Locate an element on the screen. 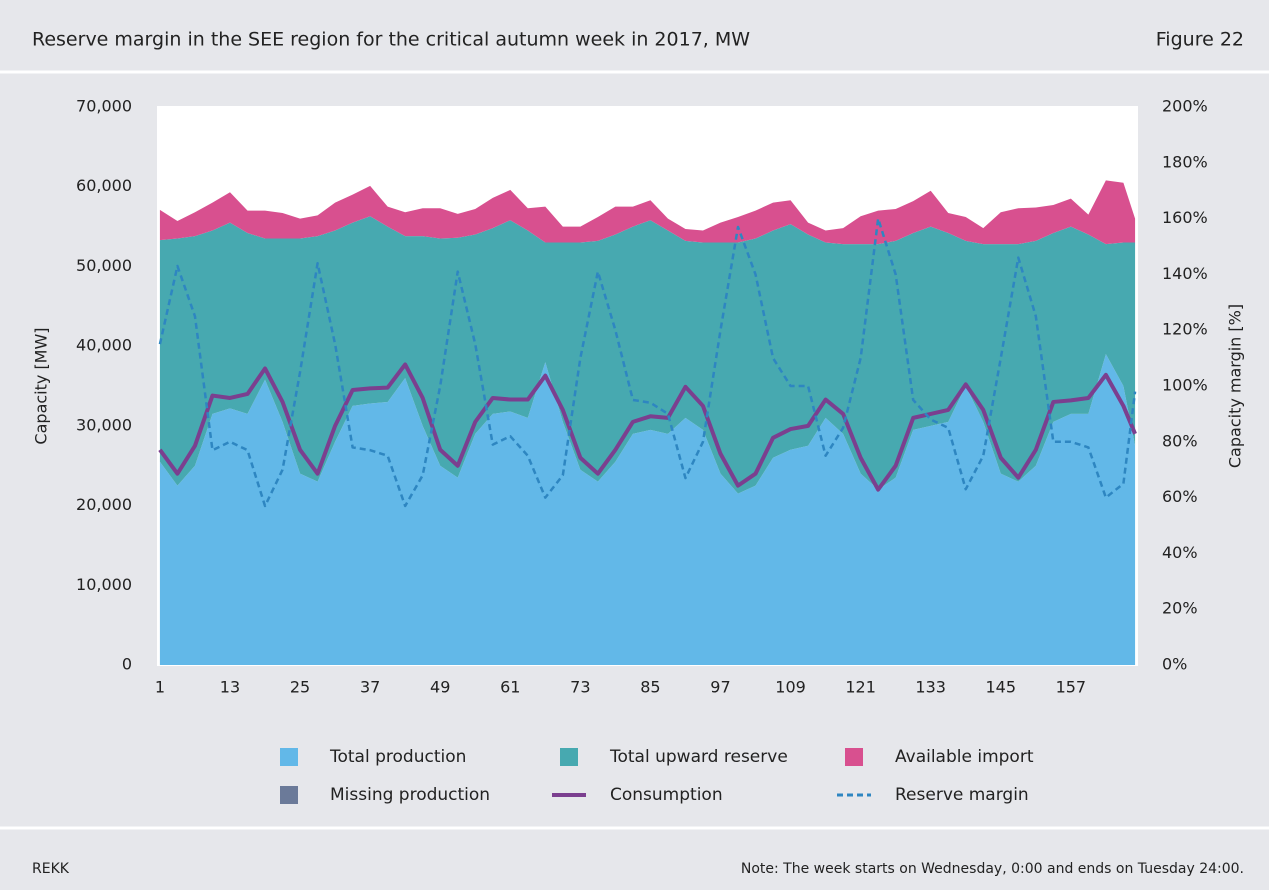  y2-tick-label: 80% is located at coordinates (1180, 440).